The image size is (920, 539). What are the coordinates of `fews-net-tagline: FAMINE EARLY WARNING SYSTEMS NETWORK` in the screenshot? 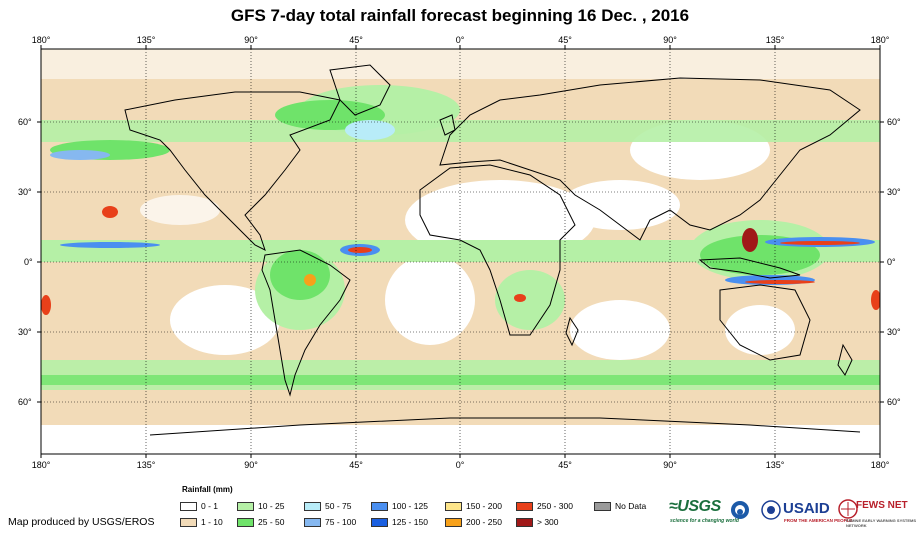 It's located at (881, 523).